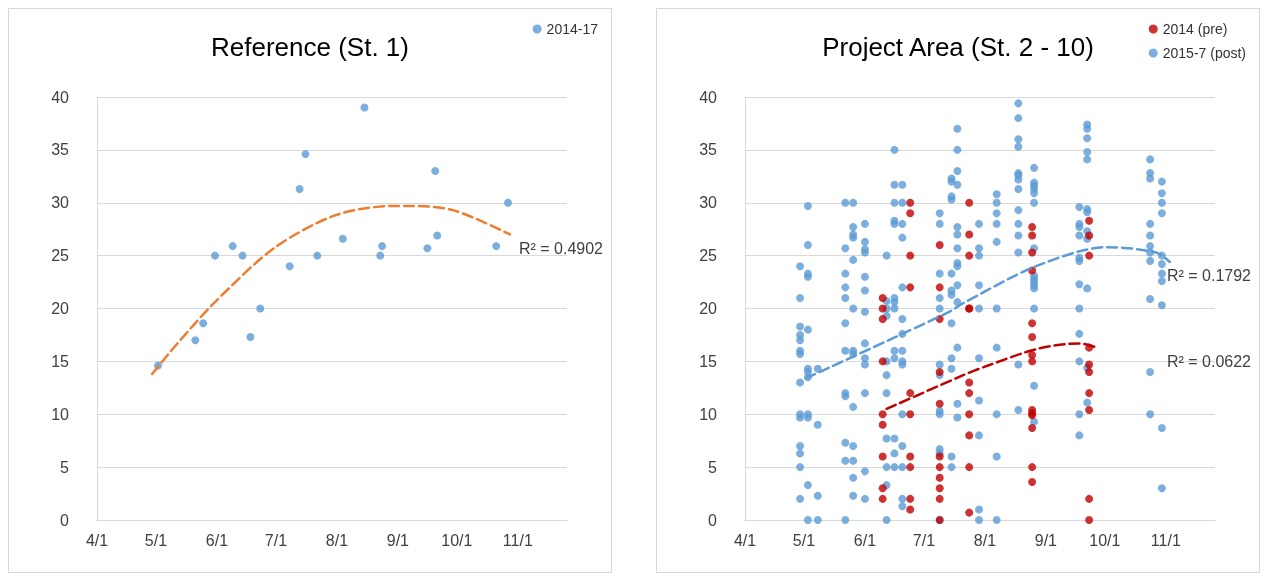 The height and width of the screenshot is (581, 1268). I want to click on chart-title: Project Area (St. 2 - 10), so click(958, 47).